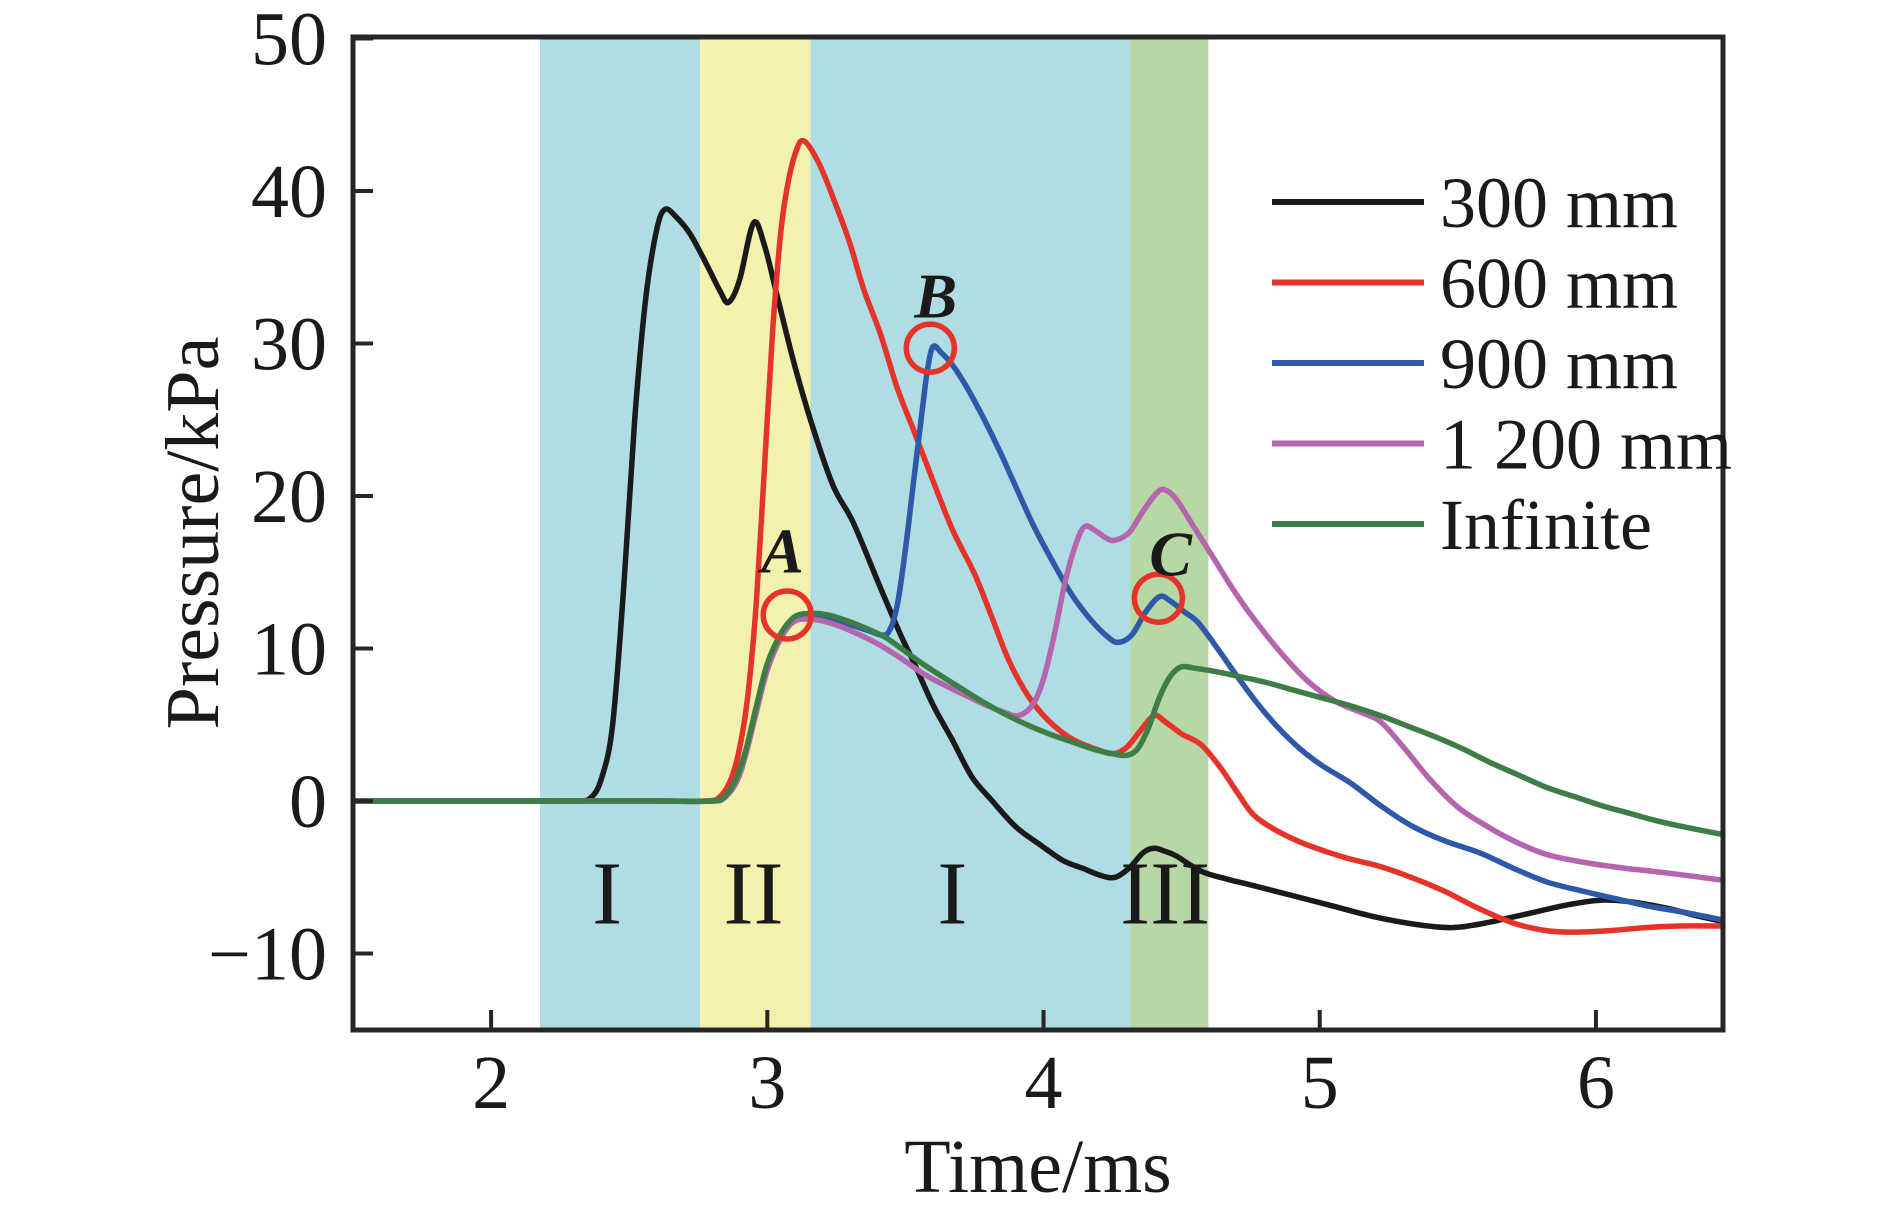 This screenshot has height=1218, width=1890. I want to click on annotation-circle-b, so click(930, 348).